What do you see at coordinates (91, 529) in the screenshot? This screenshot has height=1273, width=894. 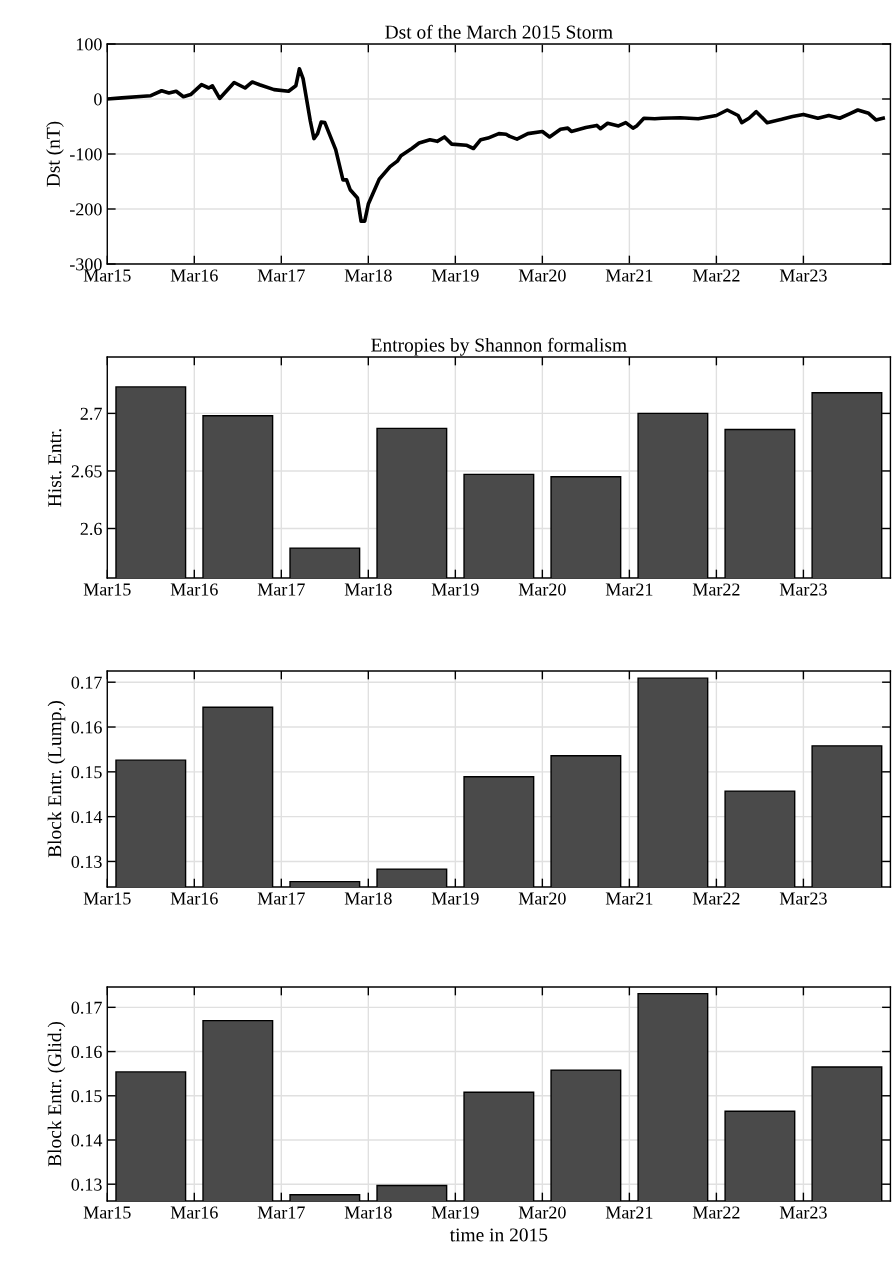 I see `y-tick-label: 2.6` at bounding box center [91, 529].